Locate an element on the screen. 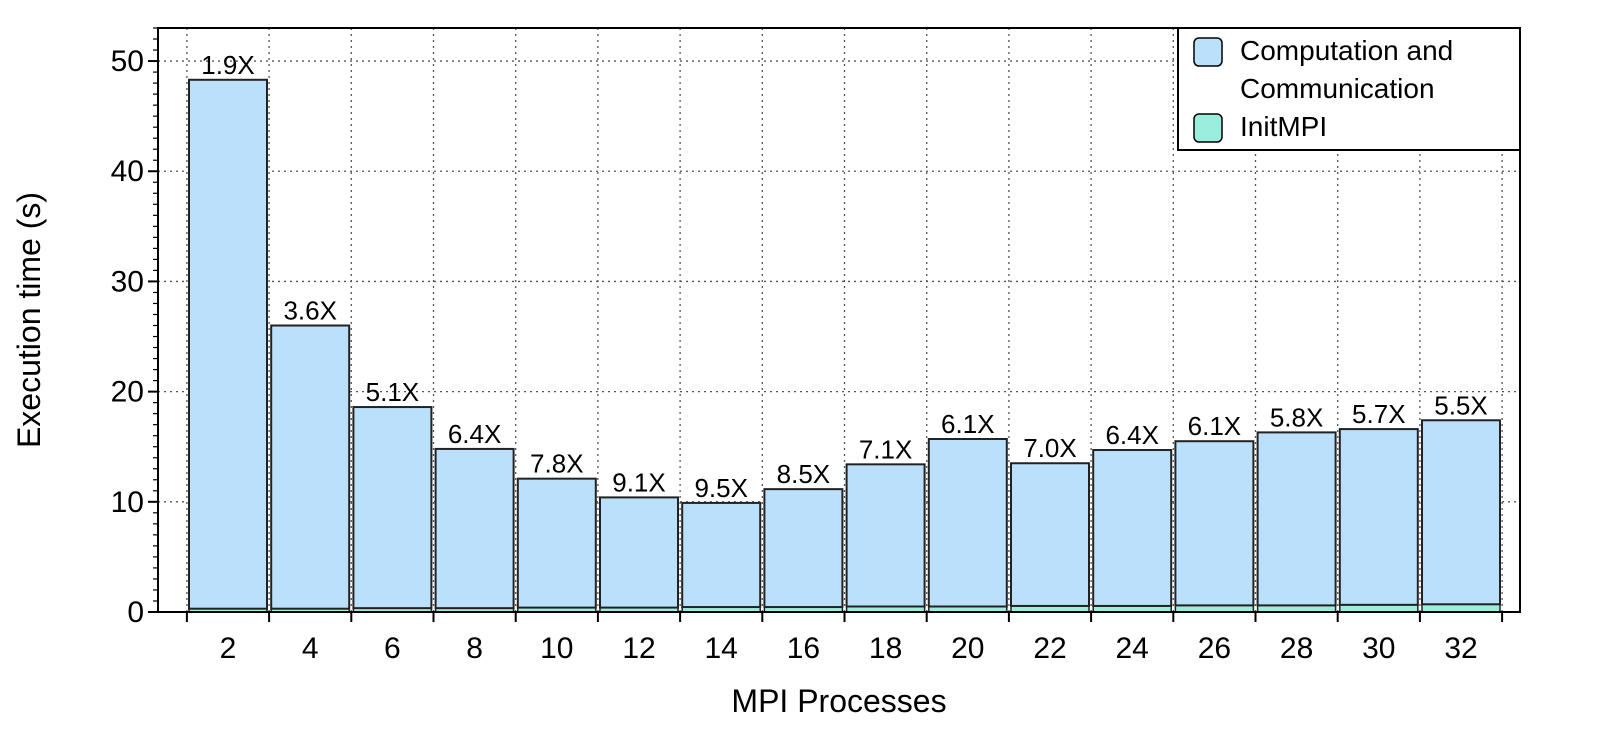 The image size is (1600, 746). legend-label-initmpi: InitMPI is located at coordinates (1283, 126).